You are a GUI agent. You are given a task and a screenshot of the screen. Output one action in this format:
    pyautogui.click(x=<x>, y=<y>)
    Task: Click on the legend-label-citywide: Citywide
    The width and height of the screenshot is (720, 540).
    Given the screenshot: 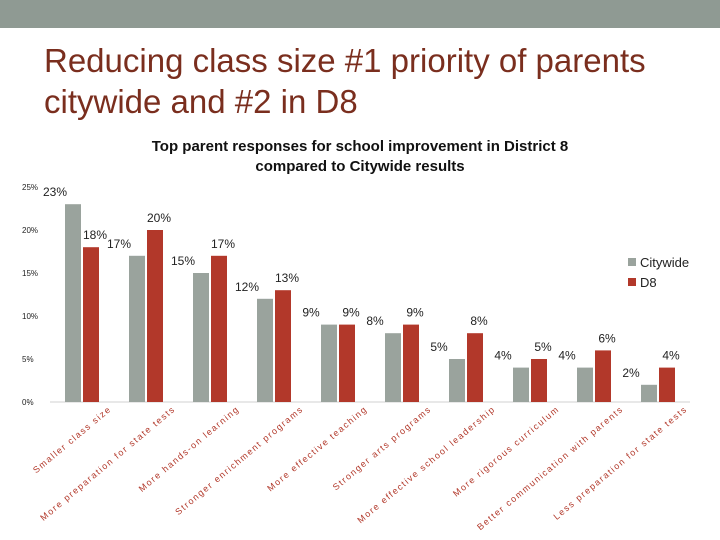 What is the action you would take?
    pyautogui.click(x=665, y=262)
    